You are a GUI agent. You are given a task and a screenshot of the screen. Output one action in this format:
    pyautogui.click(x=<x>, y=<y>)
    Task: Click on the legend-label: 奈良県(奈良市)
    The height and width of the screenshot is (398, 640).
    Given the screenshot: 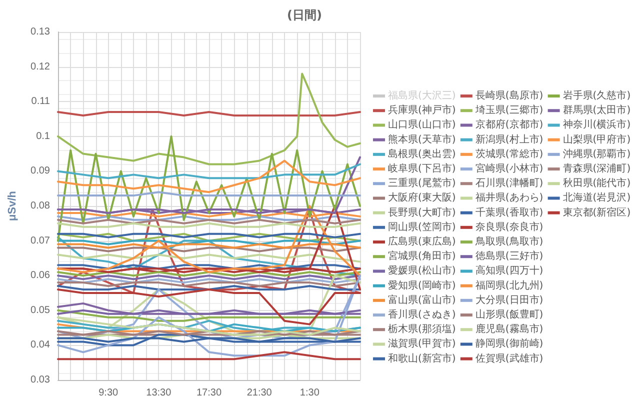 What is the action you would take?
    pyautogui.click(x=509, y=226)
    